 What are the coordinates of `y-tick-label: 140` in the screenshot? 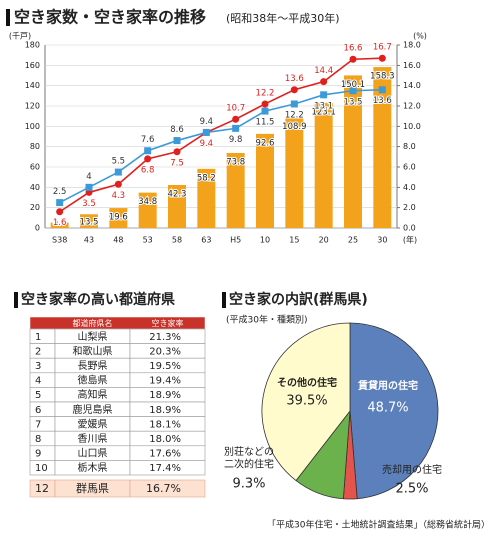 It's located at (32, 85).